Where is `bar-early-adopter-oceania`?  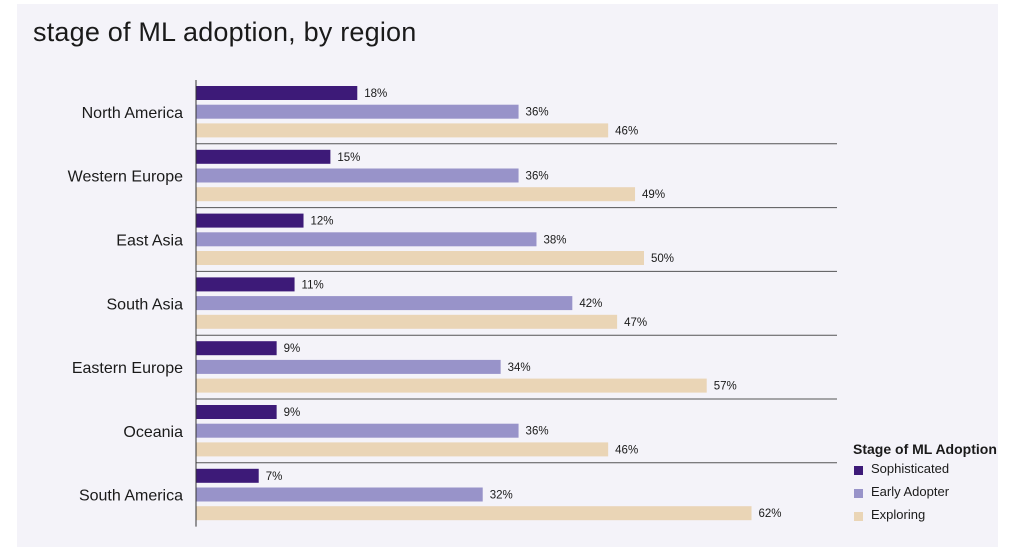
bar-early-adopter-oceania is located at coordinates (357, 430).